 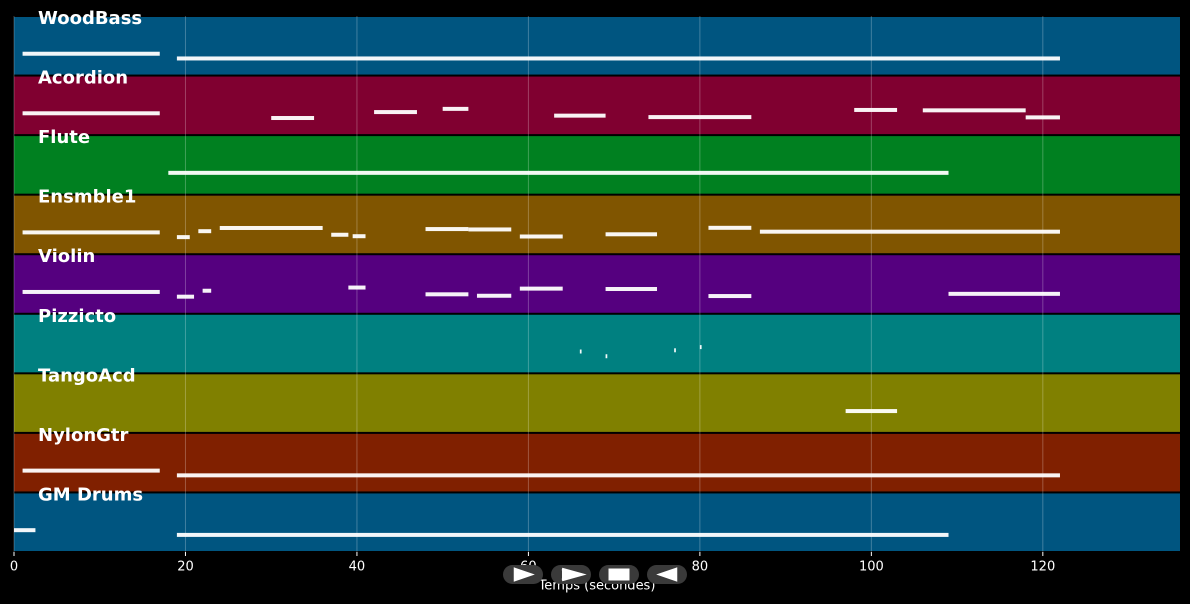 I want to click on track-name: WoodBass, so click(x=90, y=18).